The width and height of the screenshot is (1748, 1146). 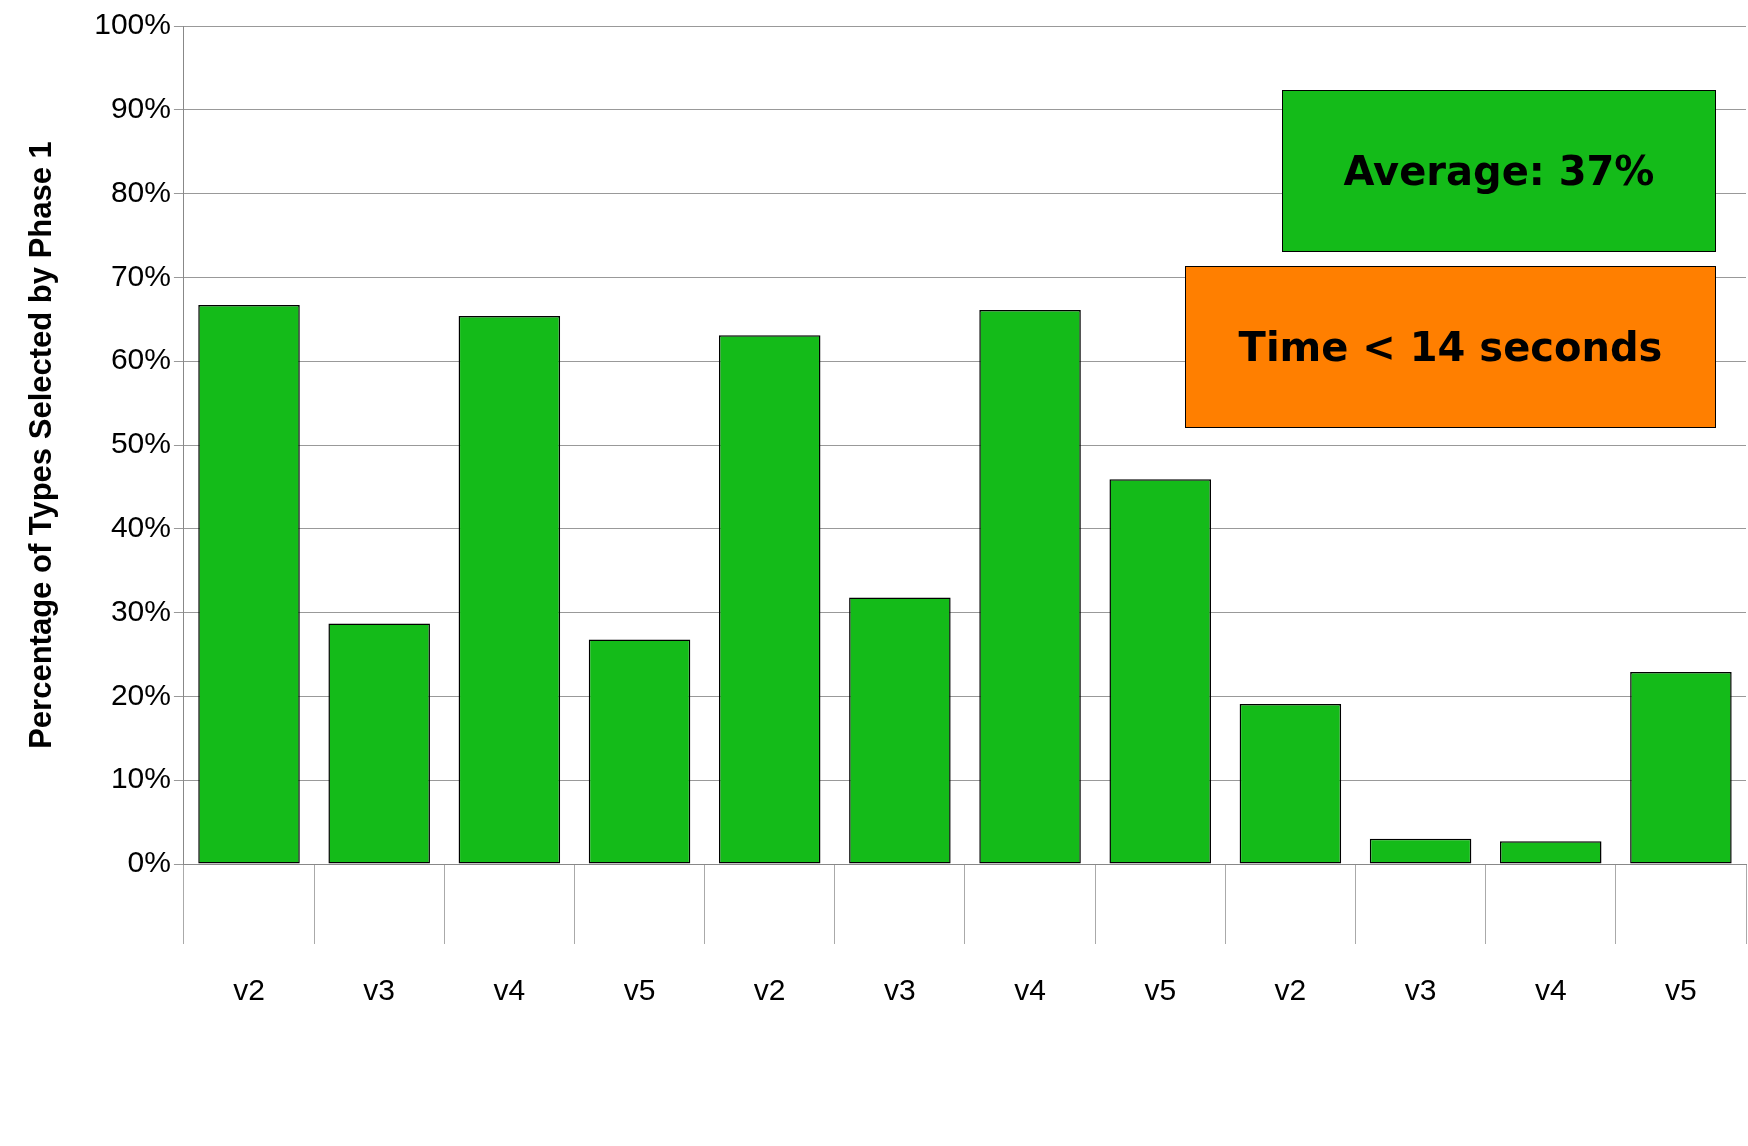 What do you see at coordinates (140, 108) in the screenshot?
I see `y-tick-label: 90%` at bounding box center [140, 108].